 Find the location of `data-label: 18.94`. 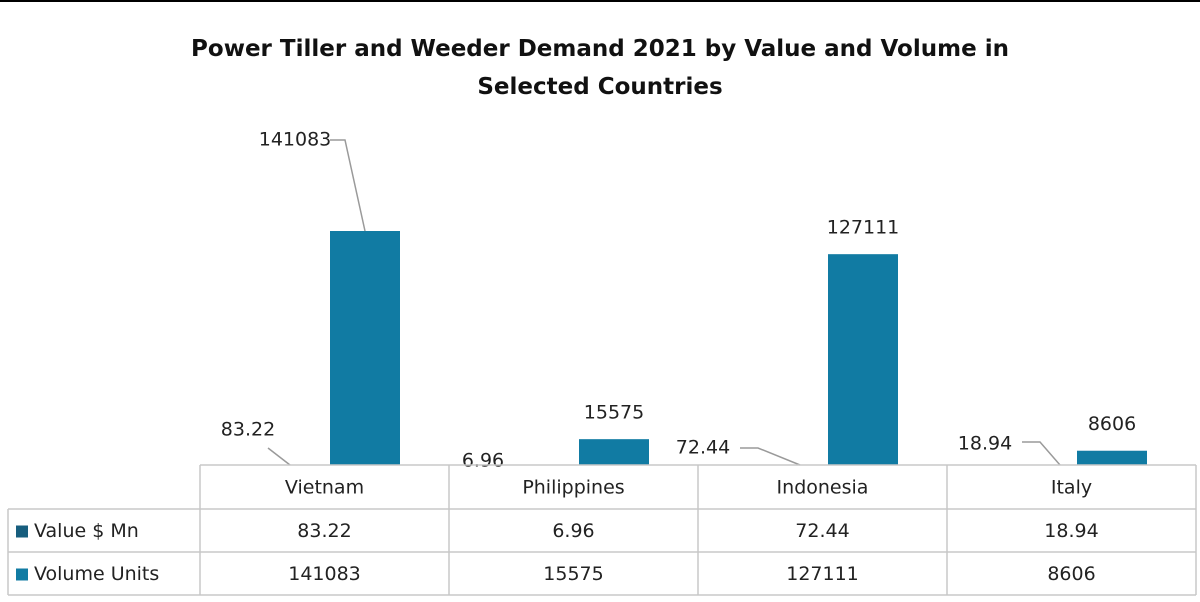

data-label: 18.94 is located at coordinates (985, 444).